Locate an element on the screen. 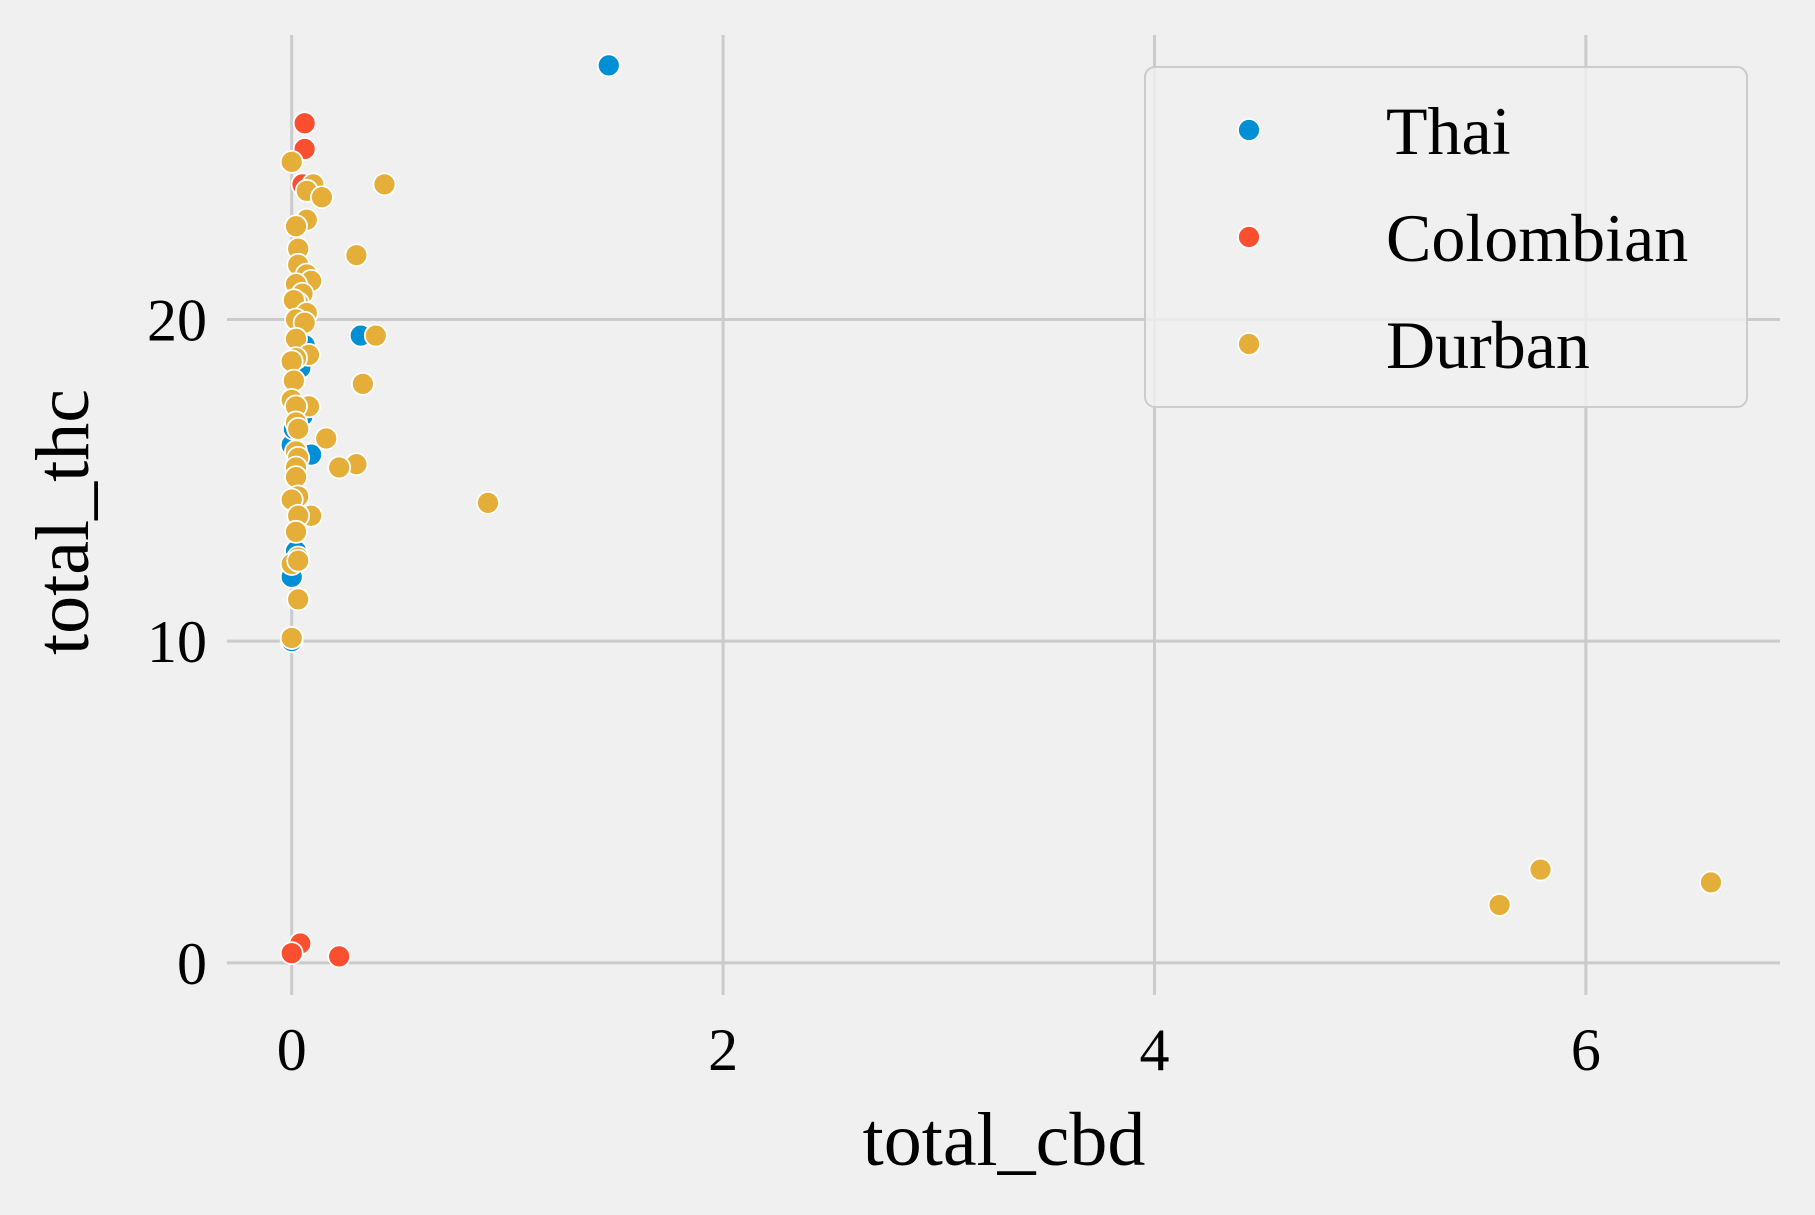 Image resolution: width=1815 pixels, height=1215 pixels. legend-label: Colombian is located at coordinates (1537, 238).